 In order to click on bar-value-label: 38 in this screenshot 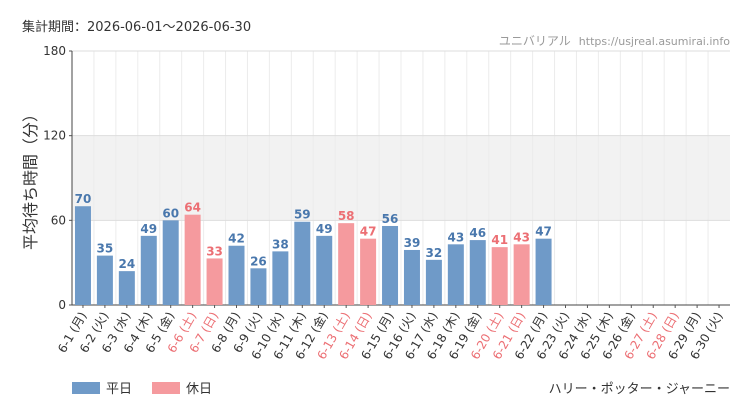, I will do `click(280, 244)`.